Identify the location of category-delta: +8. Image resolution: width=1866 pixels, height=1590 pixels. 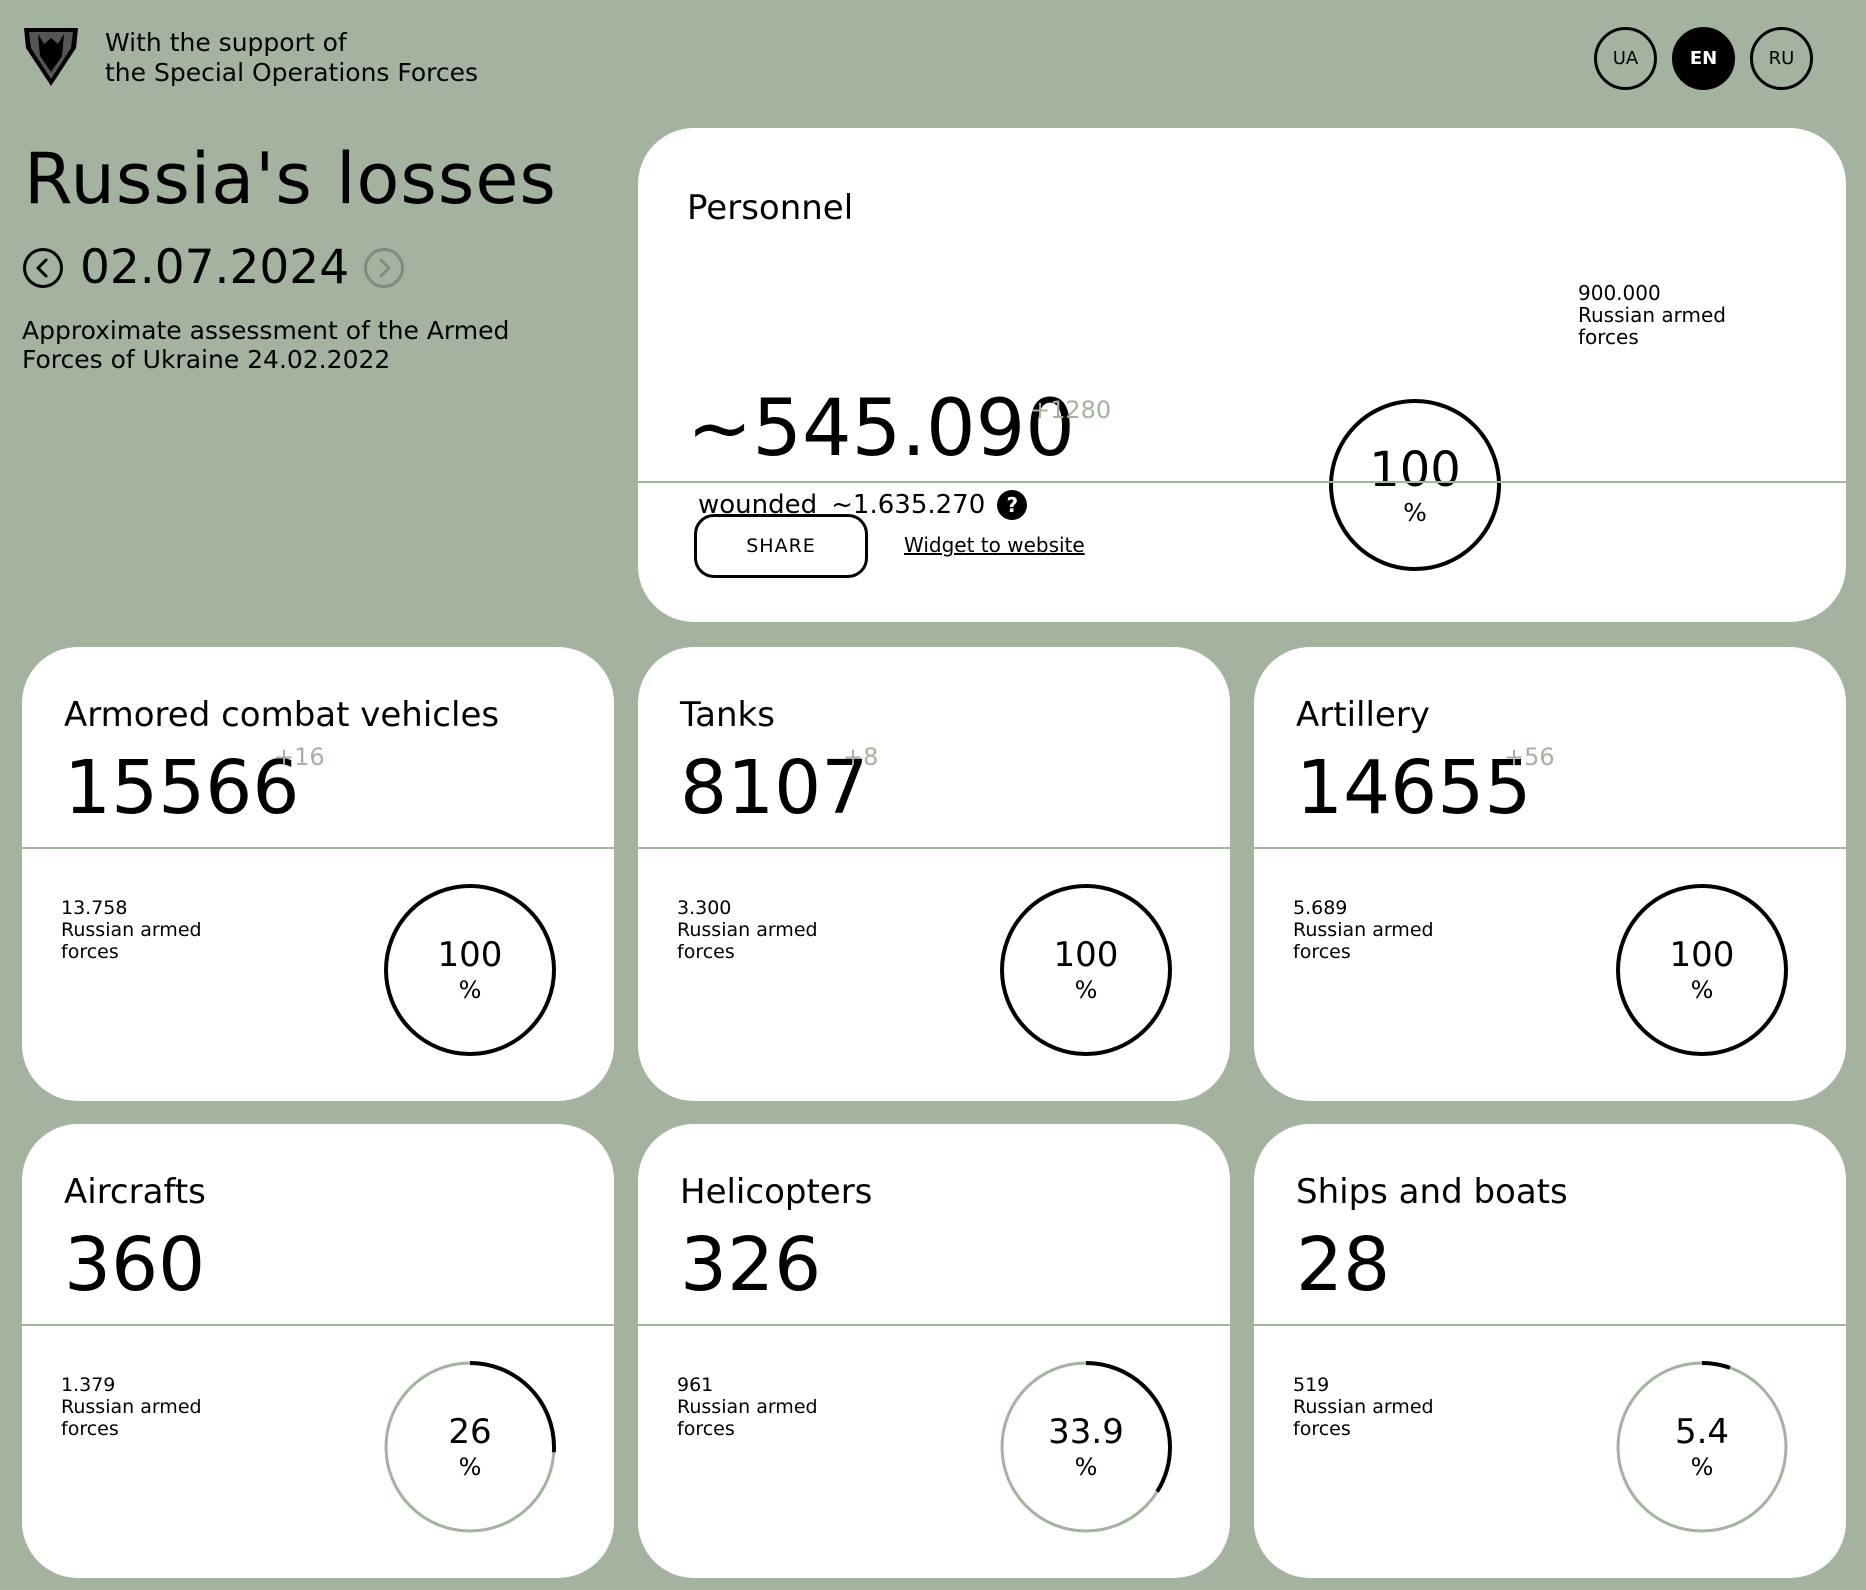
(861, 757).